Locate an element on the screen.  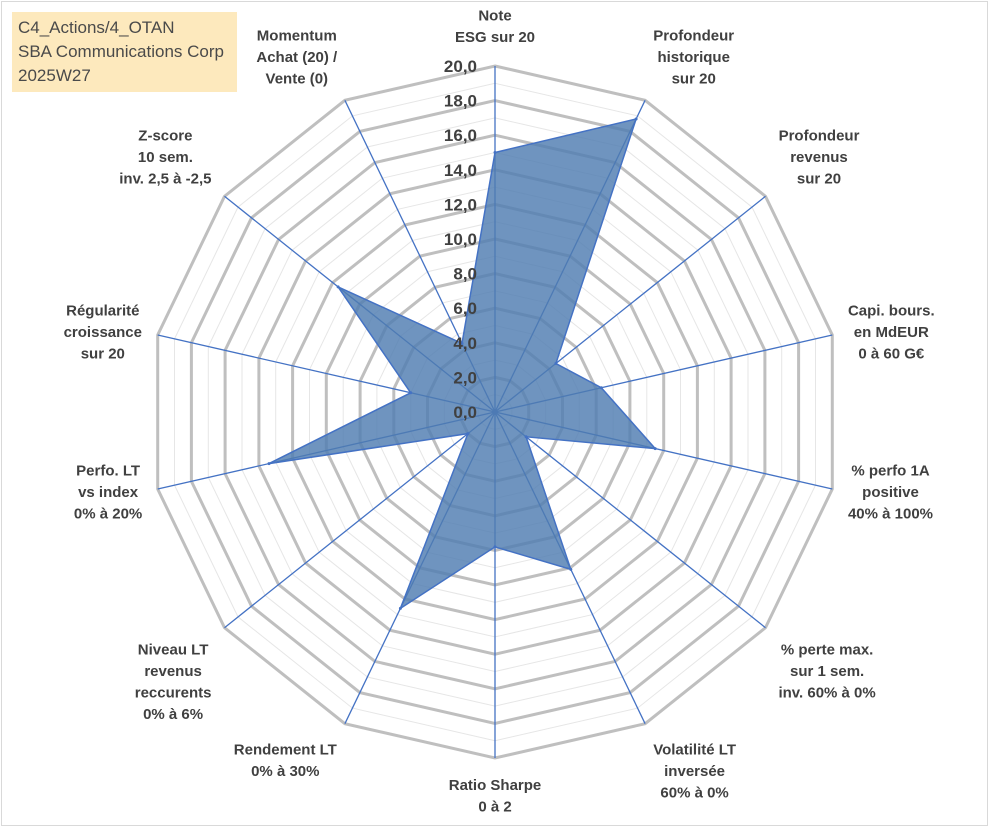
axis-label-10: Perfo. LT vs index 0% à 20% is located at coordinates (108, 493).